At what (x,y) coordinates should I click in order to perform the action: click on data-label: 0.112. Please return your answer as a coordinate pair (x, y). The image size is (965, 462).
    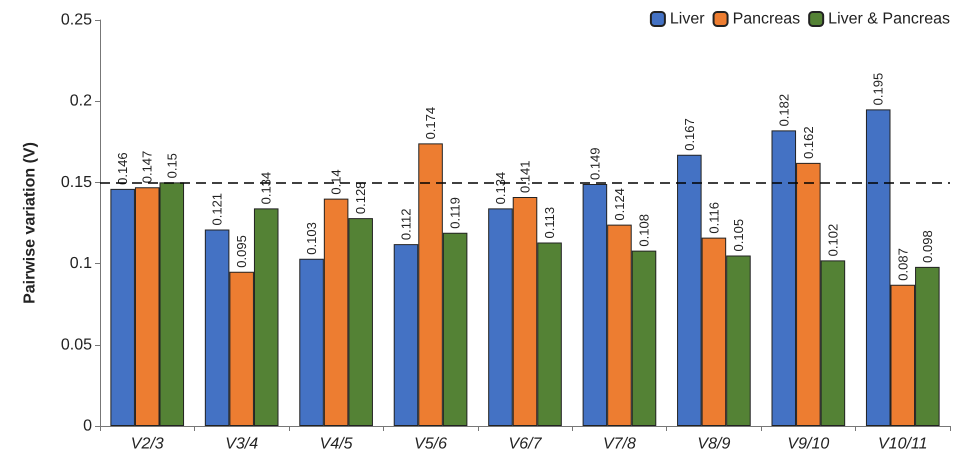
    Looking at the image, I should click on (406, 224).